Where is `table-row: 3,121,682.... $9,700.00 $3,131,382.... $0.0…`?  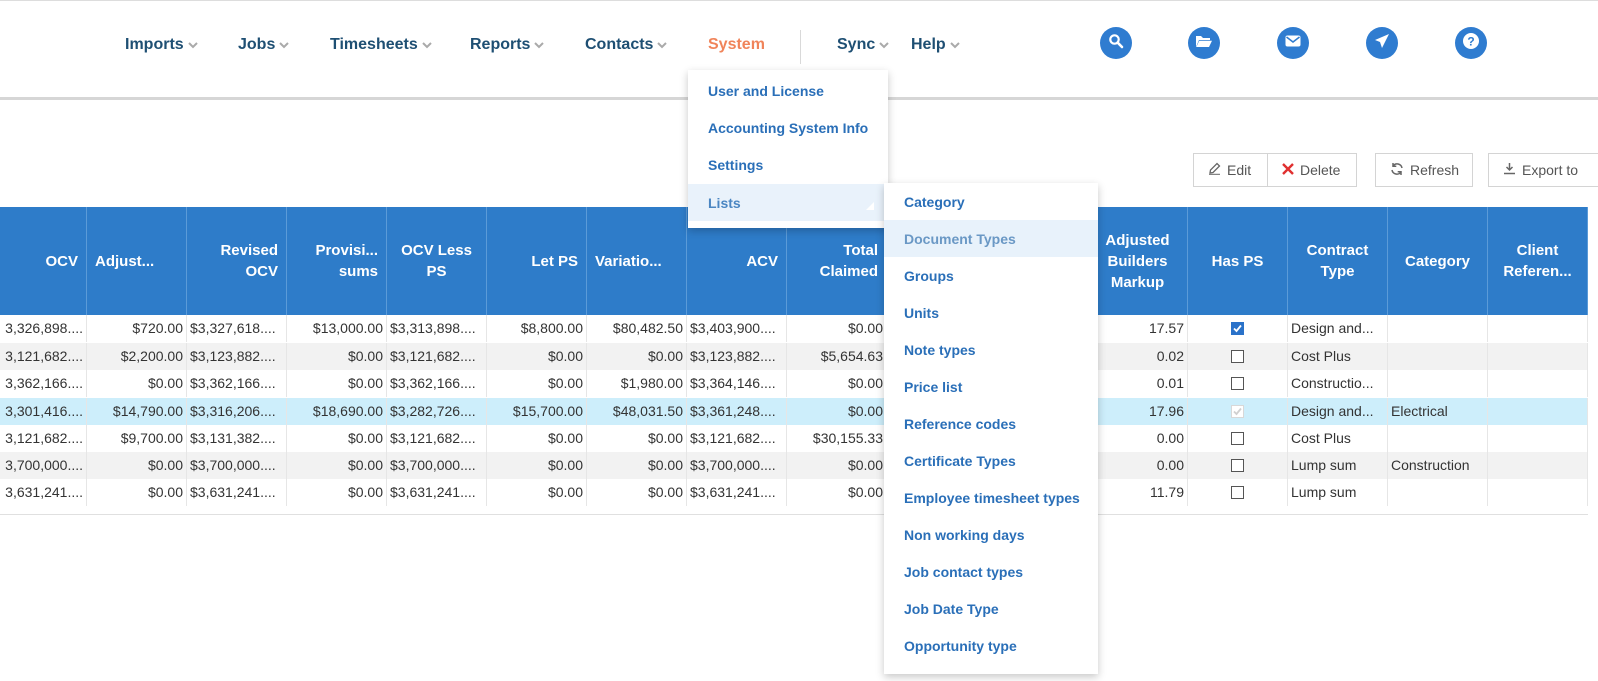 table-row: 3,121,682.... $9,700.00 $3,131,382.... $0.0… is located at coordinates (794, 438).